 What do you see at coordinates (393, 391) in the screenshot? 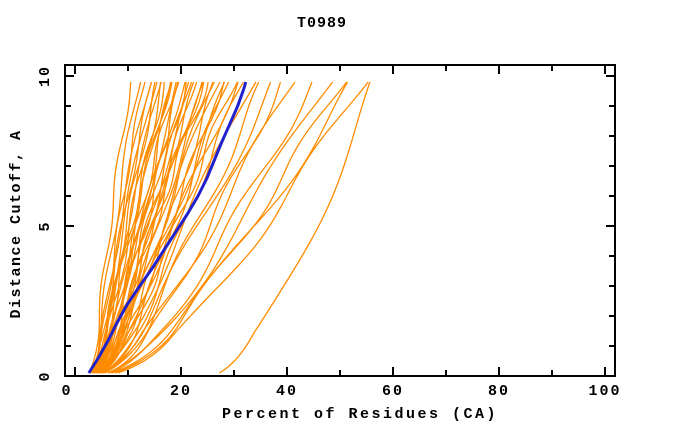
I see `x-tick-label: 60` at bounding box center [393, 391].